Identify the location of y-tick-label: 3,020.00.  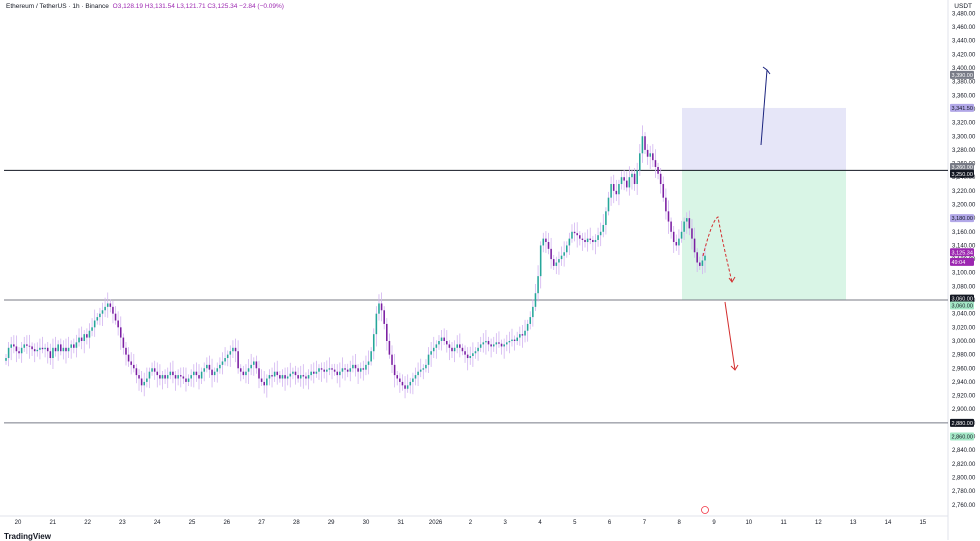
(964, 328).